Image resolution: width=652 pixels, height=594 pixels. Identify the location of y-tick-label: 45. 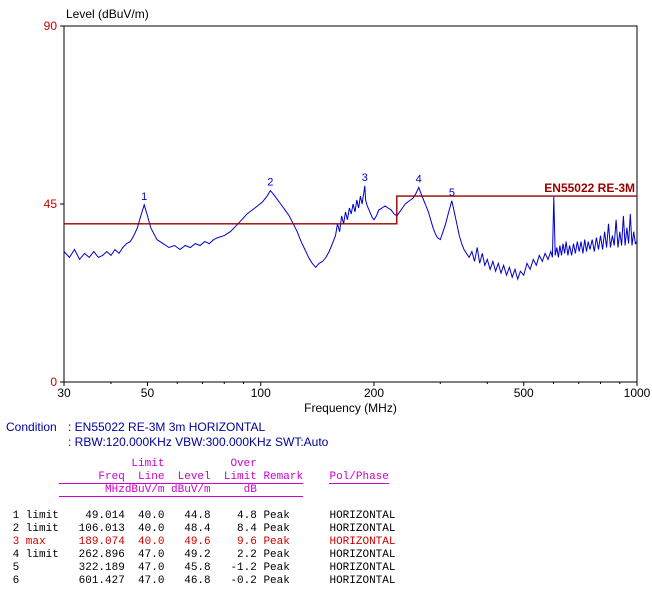
(51, 204).